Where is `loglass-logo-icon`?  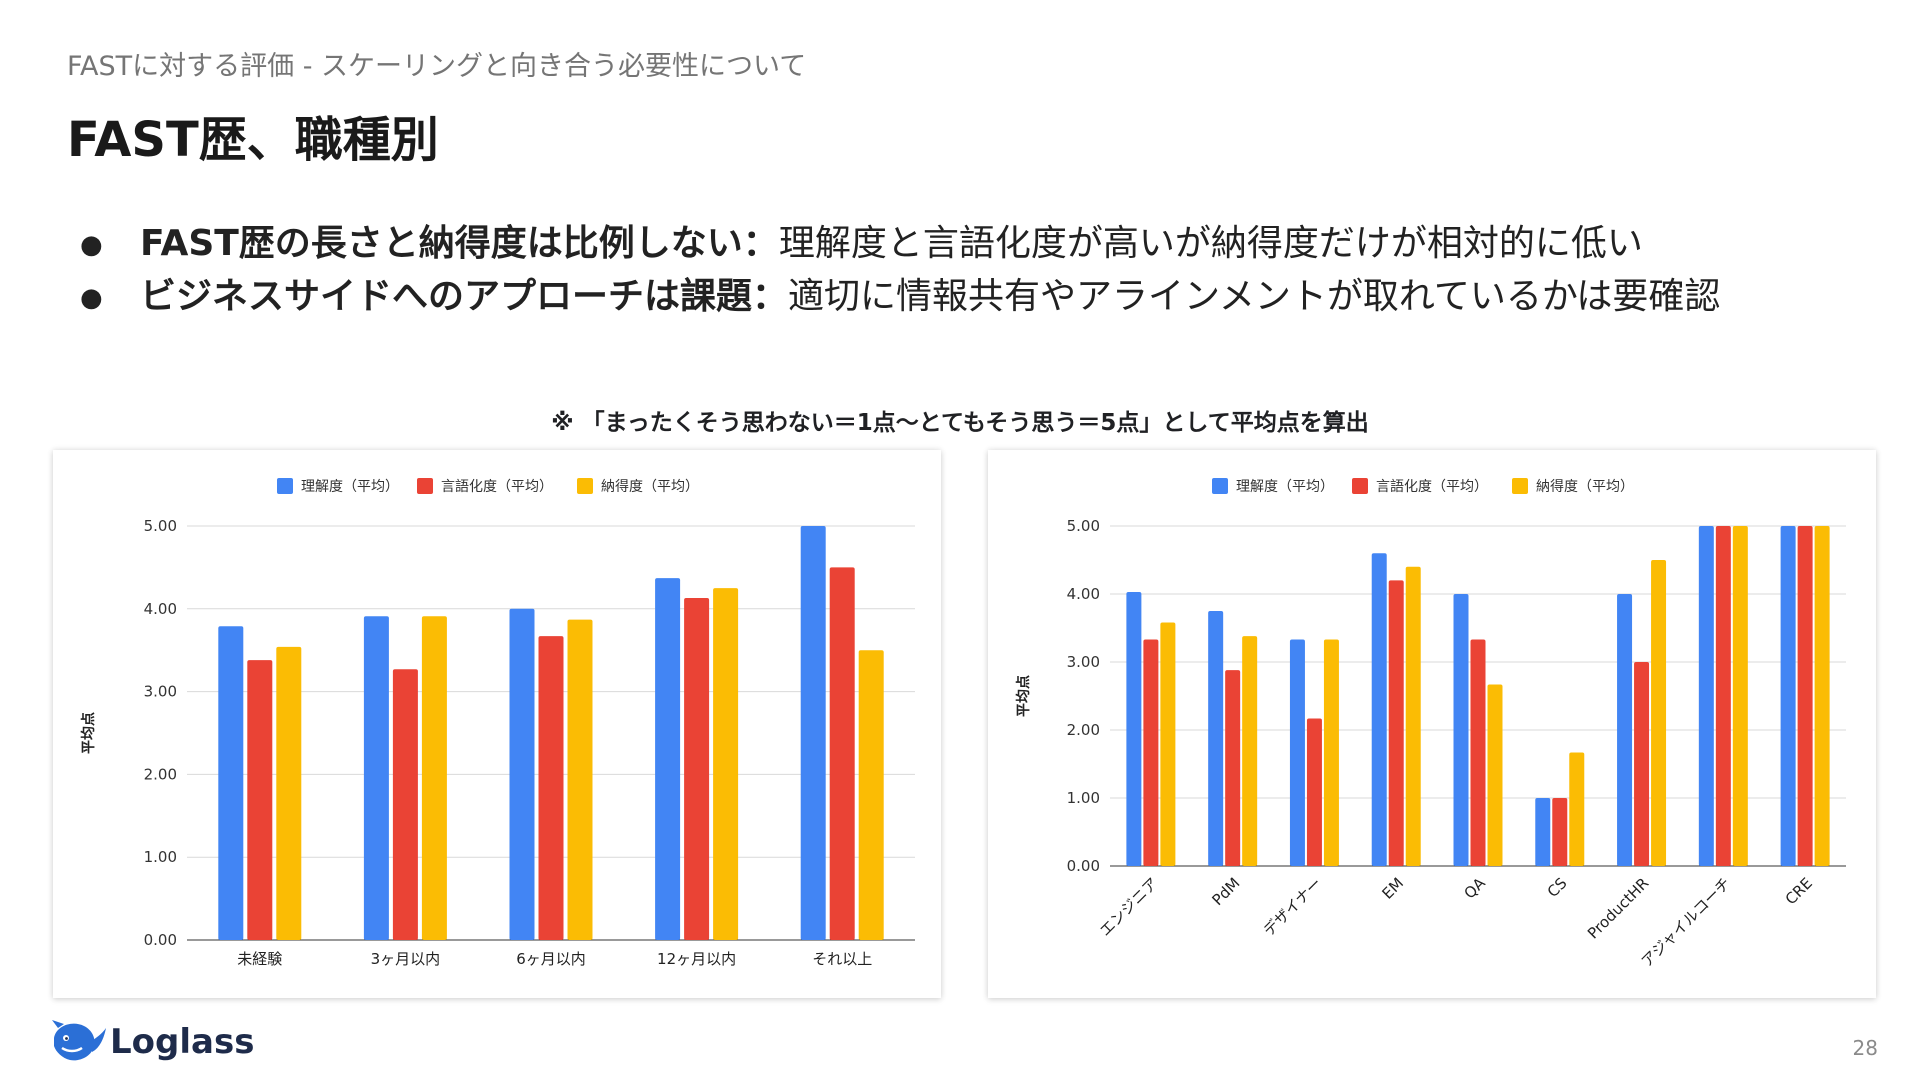
loglass-logo-icon is located at coordinates (79, 1040).